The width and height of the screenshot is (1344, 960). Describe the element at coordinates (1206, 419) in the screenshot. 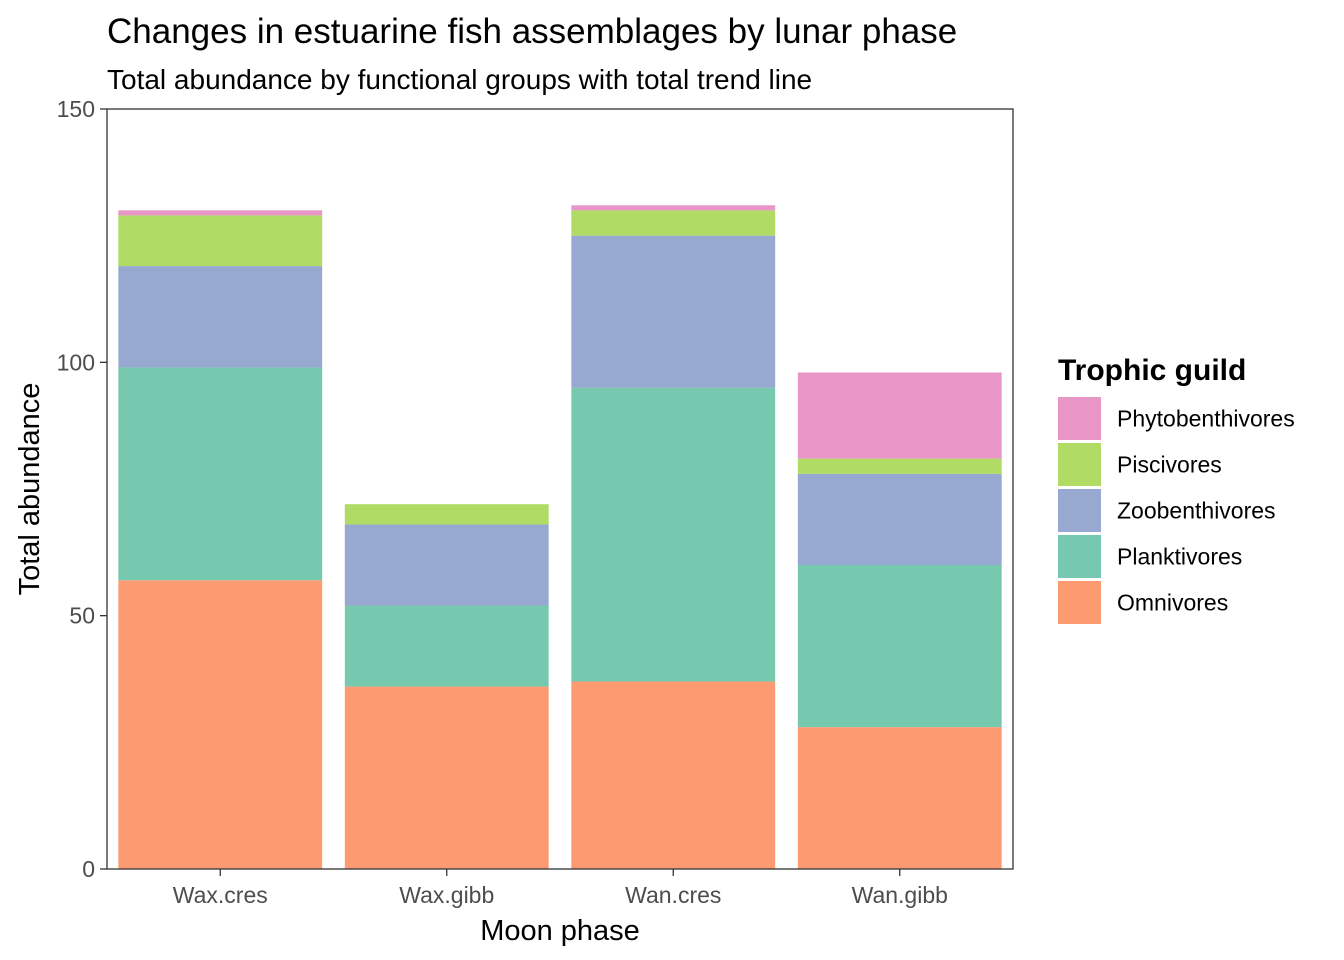

I see `legend-label-phytobenthivores: Phytobenthivores` at that location.